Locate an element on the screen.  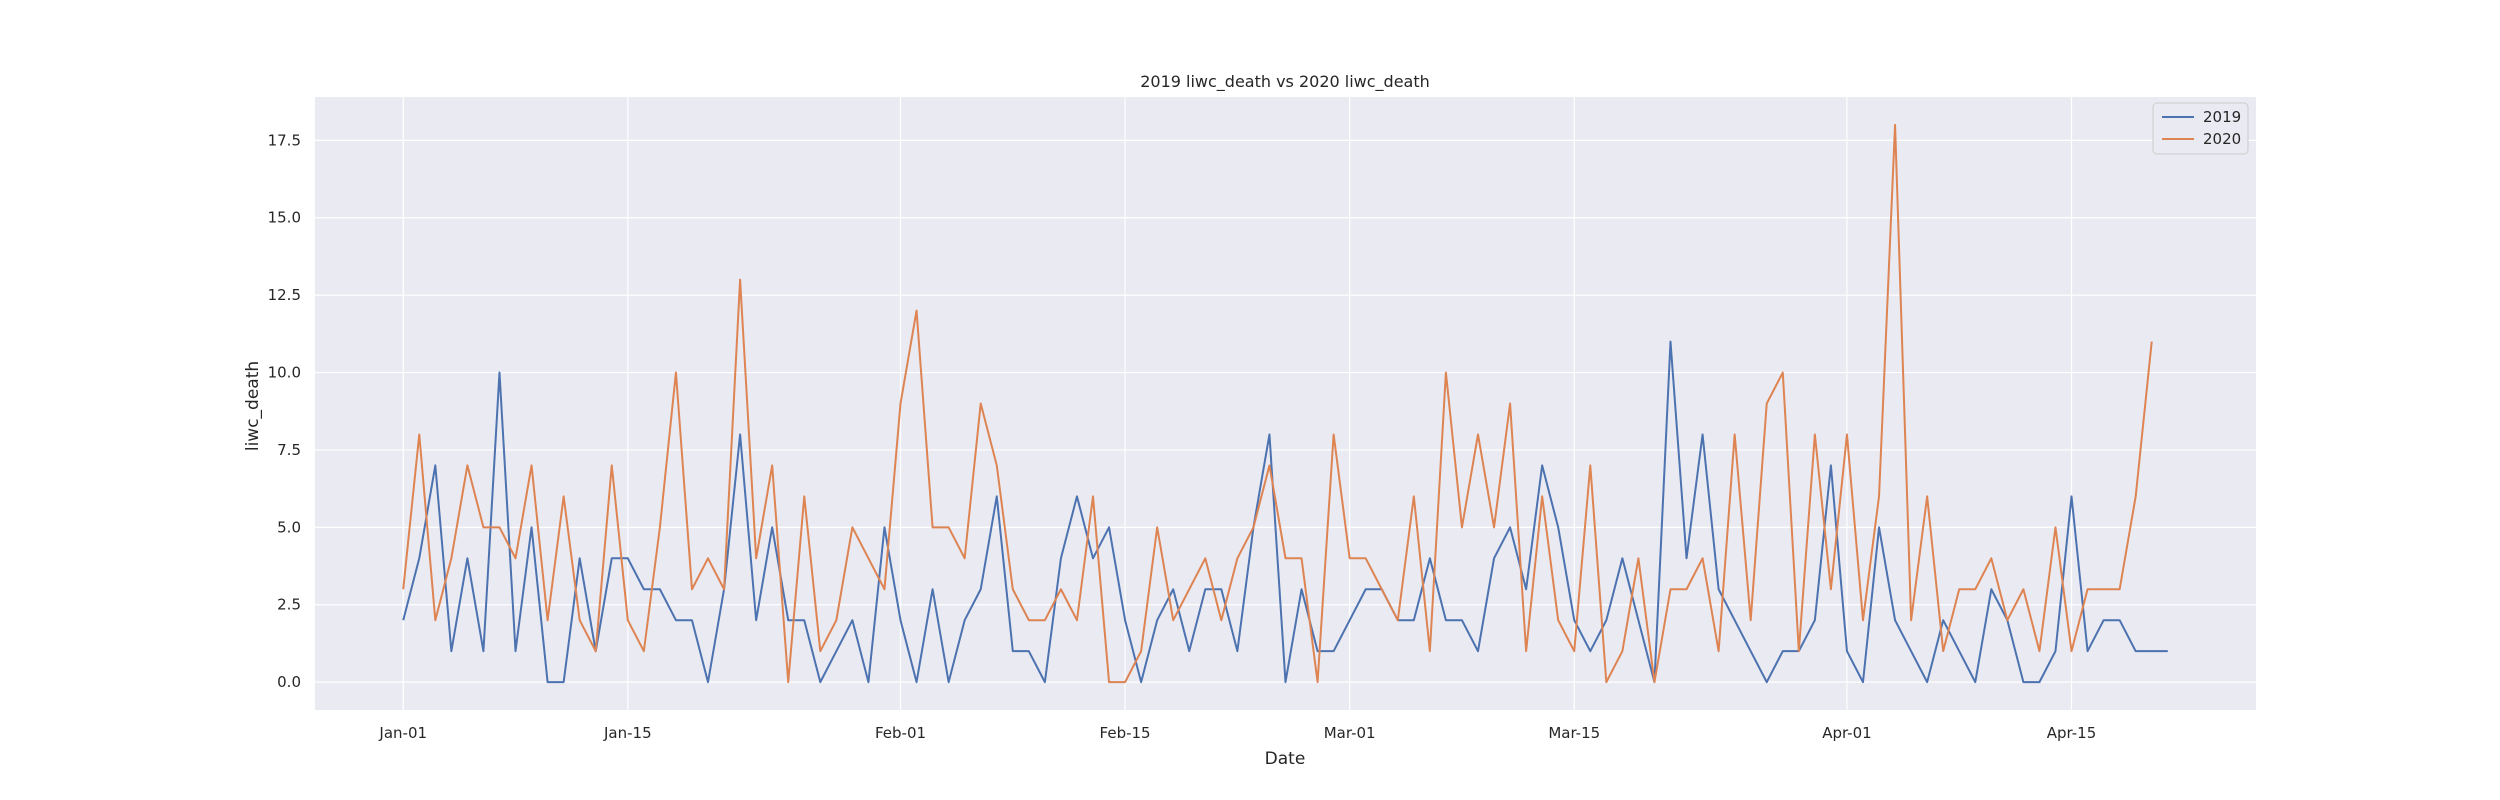
x-tick-label: Mar-15 is located at coordinates (1574, 733).